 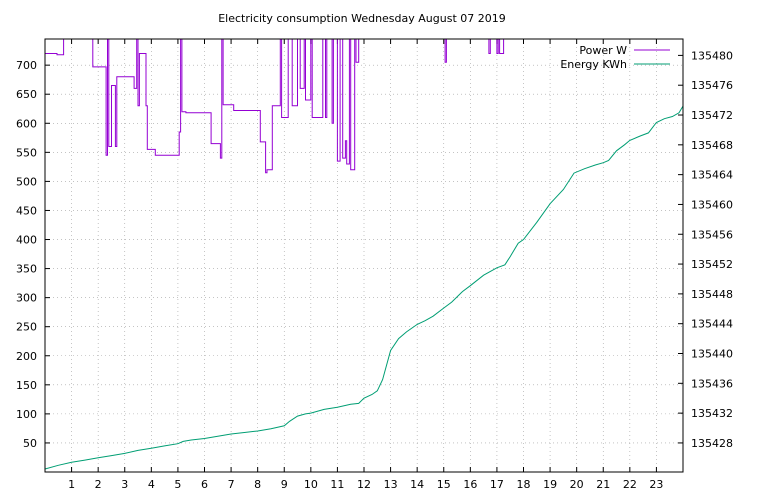 I want to click on y2-tick-label: 135480, so click(x=712, y=55).